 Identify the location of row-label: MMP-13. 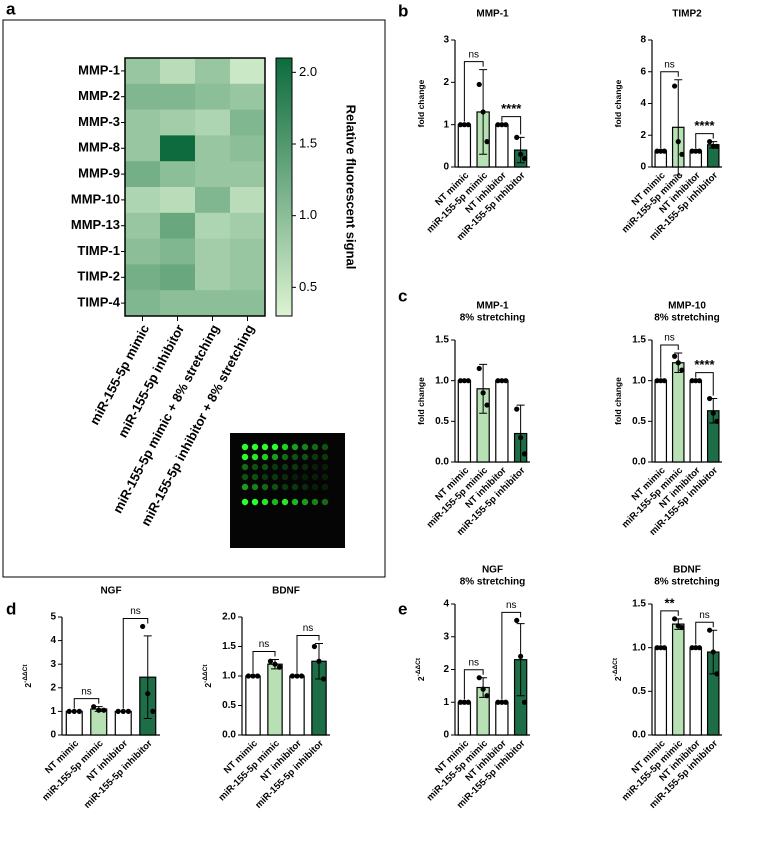
(95, 224).